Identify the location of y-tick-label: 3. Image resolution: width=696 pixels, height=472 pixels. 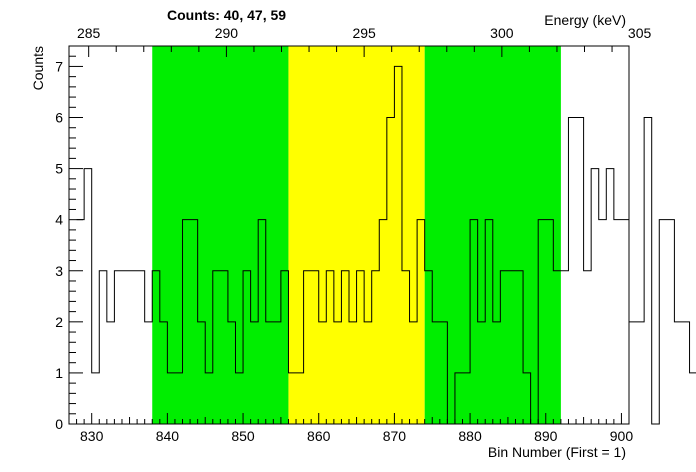
(59, 271).